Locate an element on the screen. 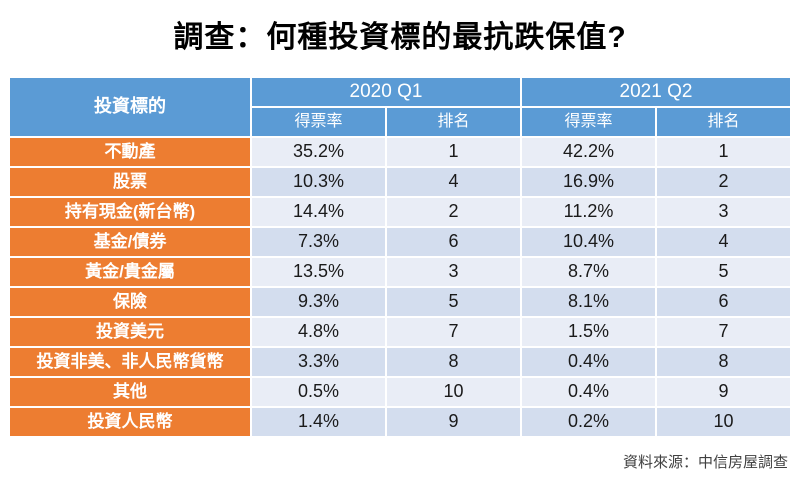  data-cell: 9.3% is located at coordinates (318, 302).